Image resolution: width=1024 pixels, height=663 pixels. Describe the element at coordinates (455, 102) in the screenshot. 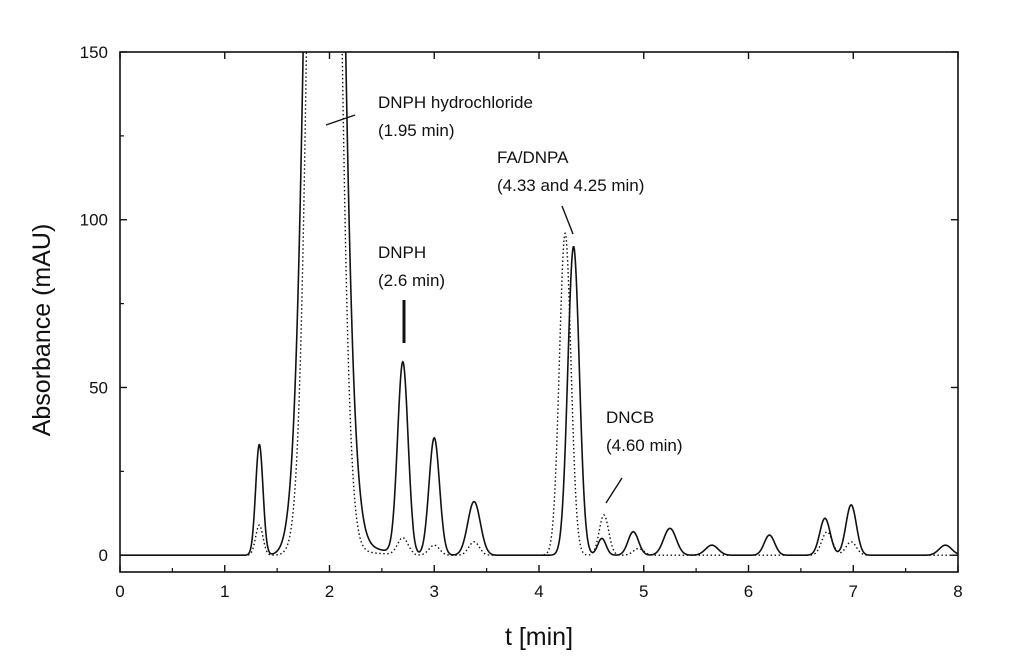

I see `annotation-label: DNPH hydrochloride` at that location.